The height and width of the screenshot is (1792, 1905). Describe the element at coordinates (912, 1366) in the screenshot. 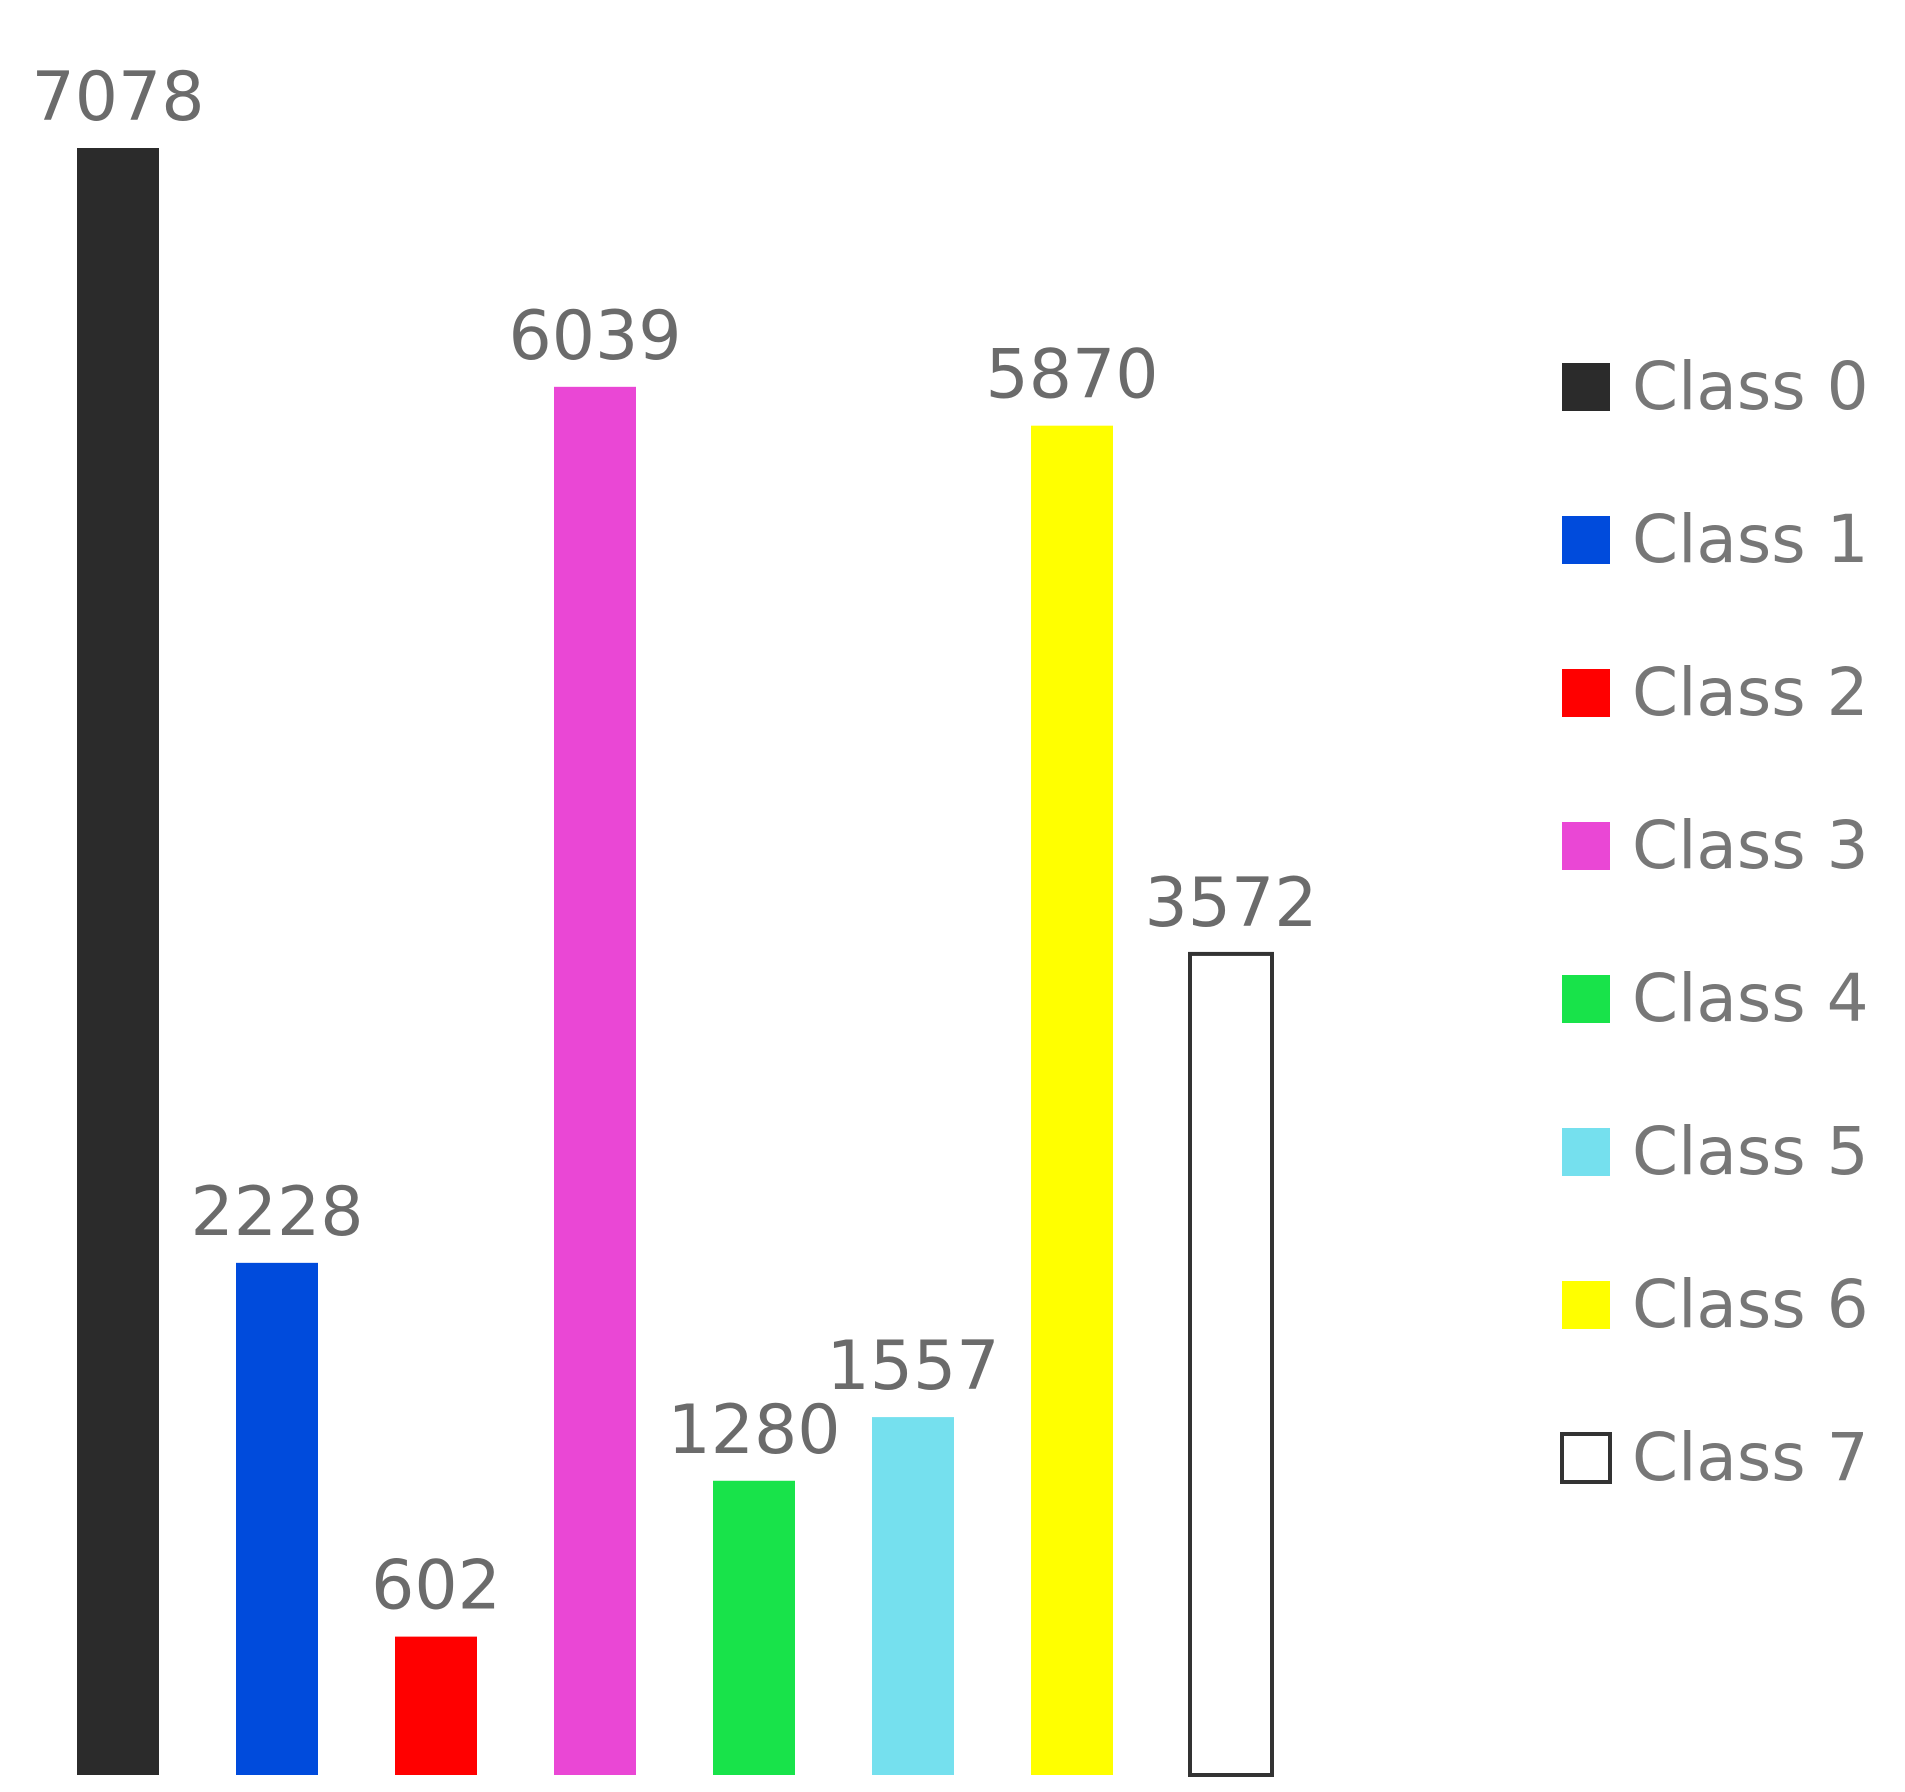

I see `value-label-class-5: 1557` at that location.